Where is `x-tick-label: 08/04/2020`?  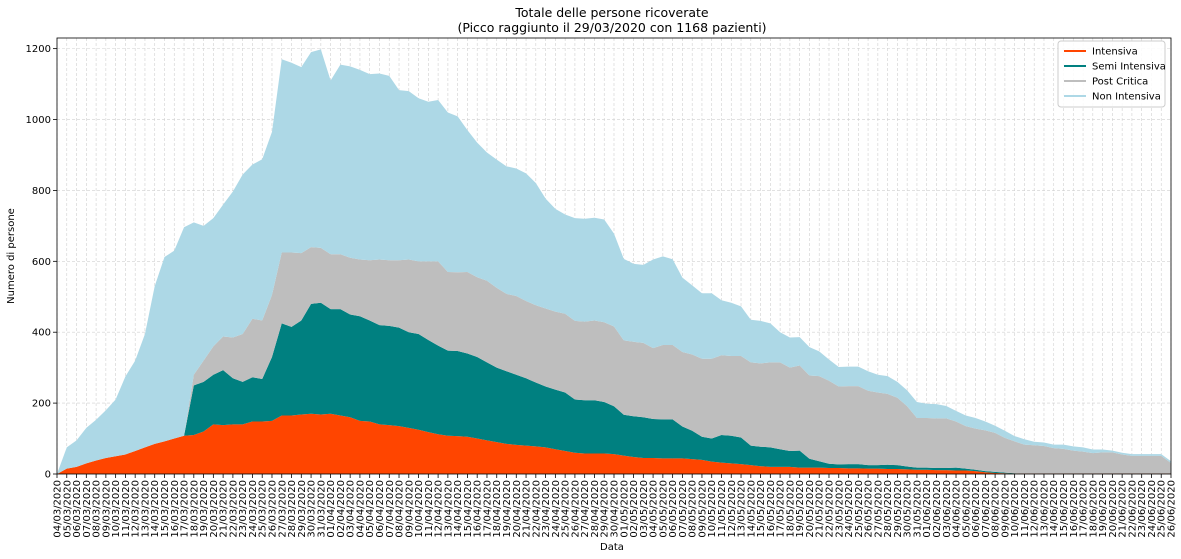 x-tick-label: 08/04/2020 is located at coordinates (400, 509).